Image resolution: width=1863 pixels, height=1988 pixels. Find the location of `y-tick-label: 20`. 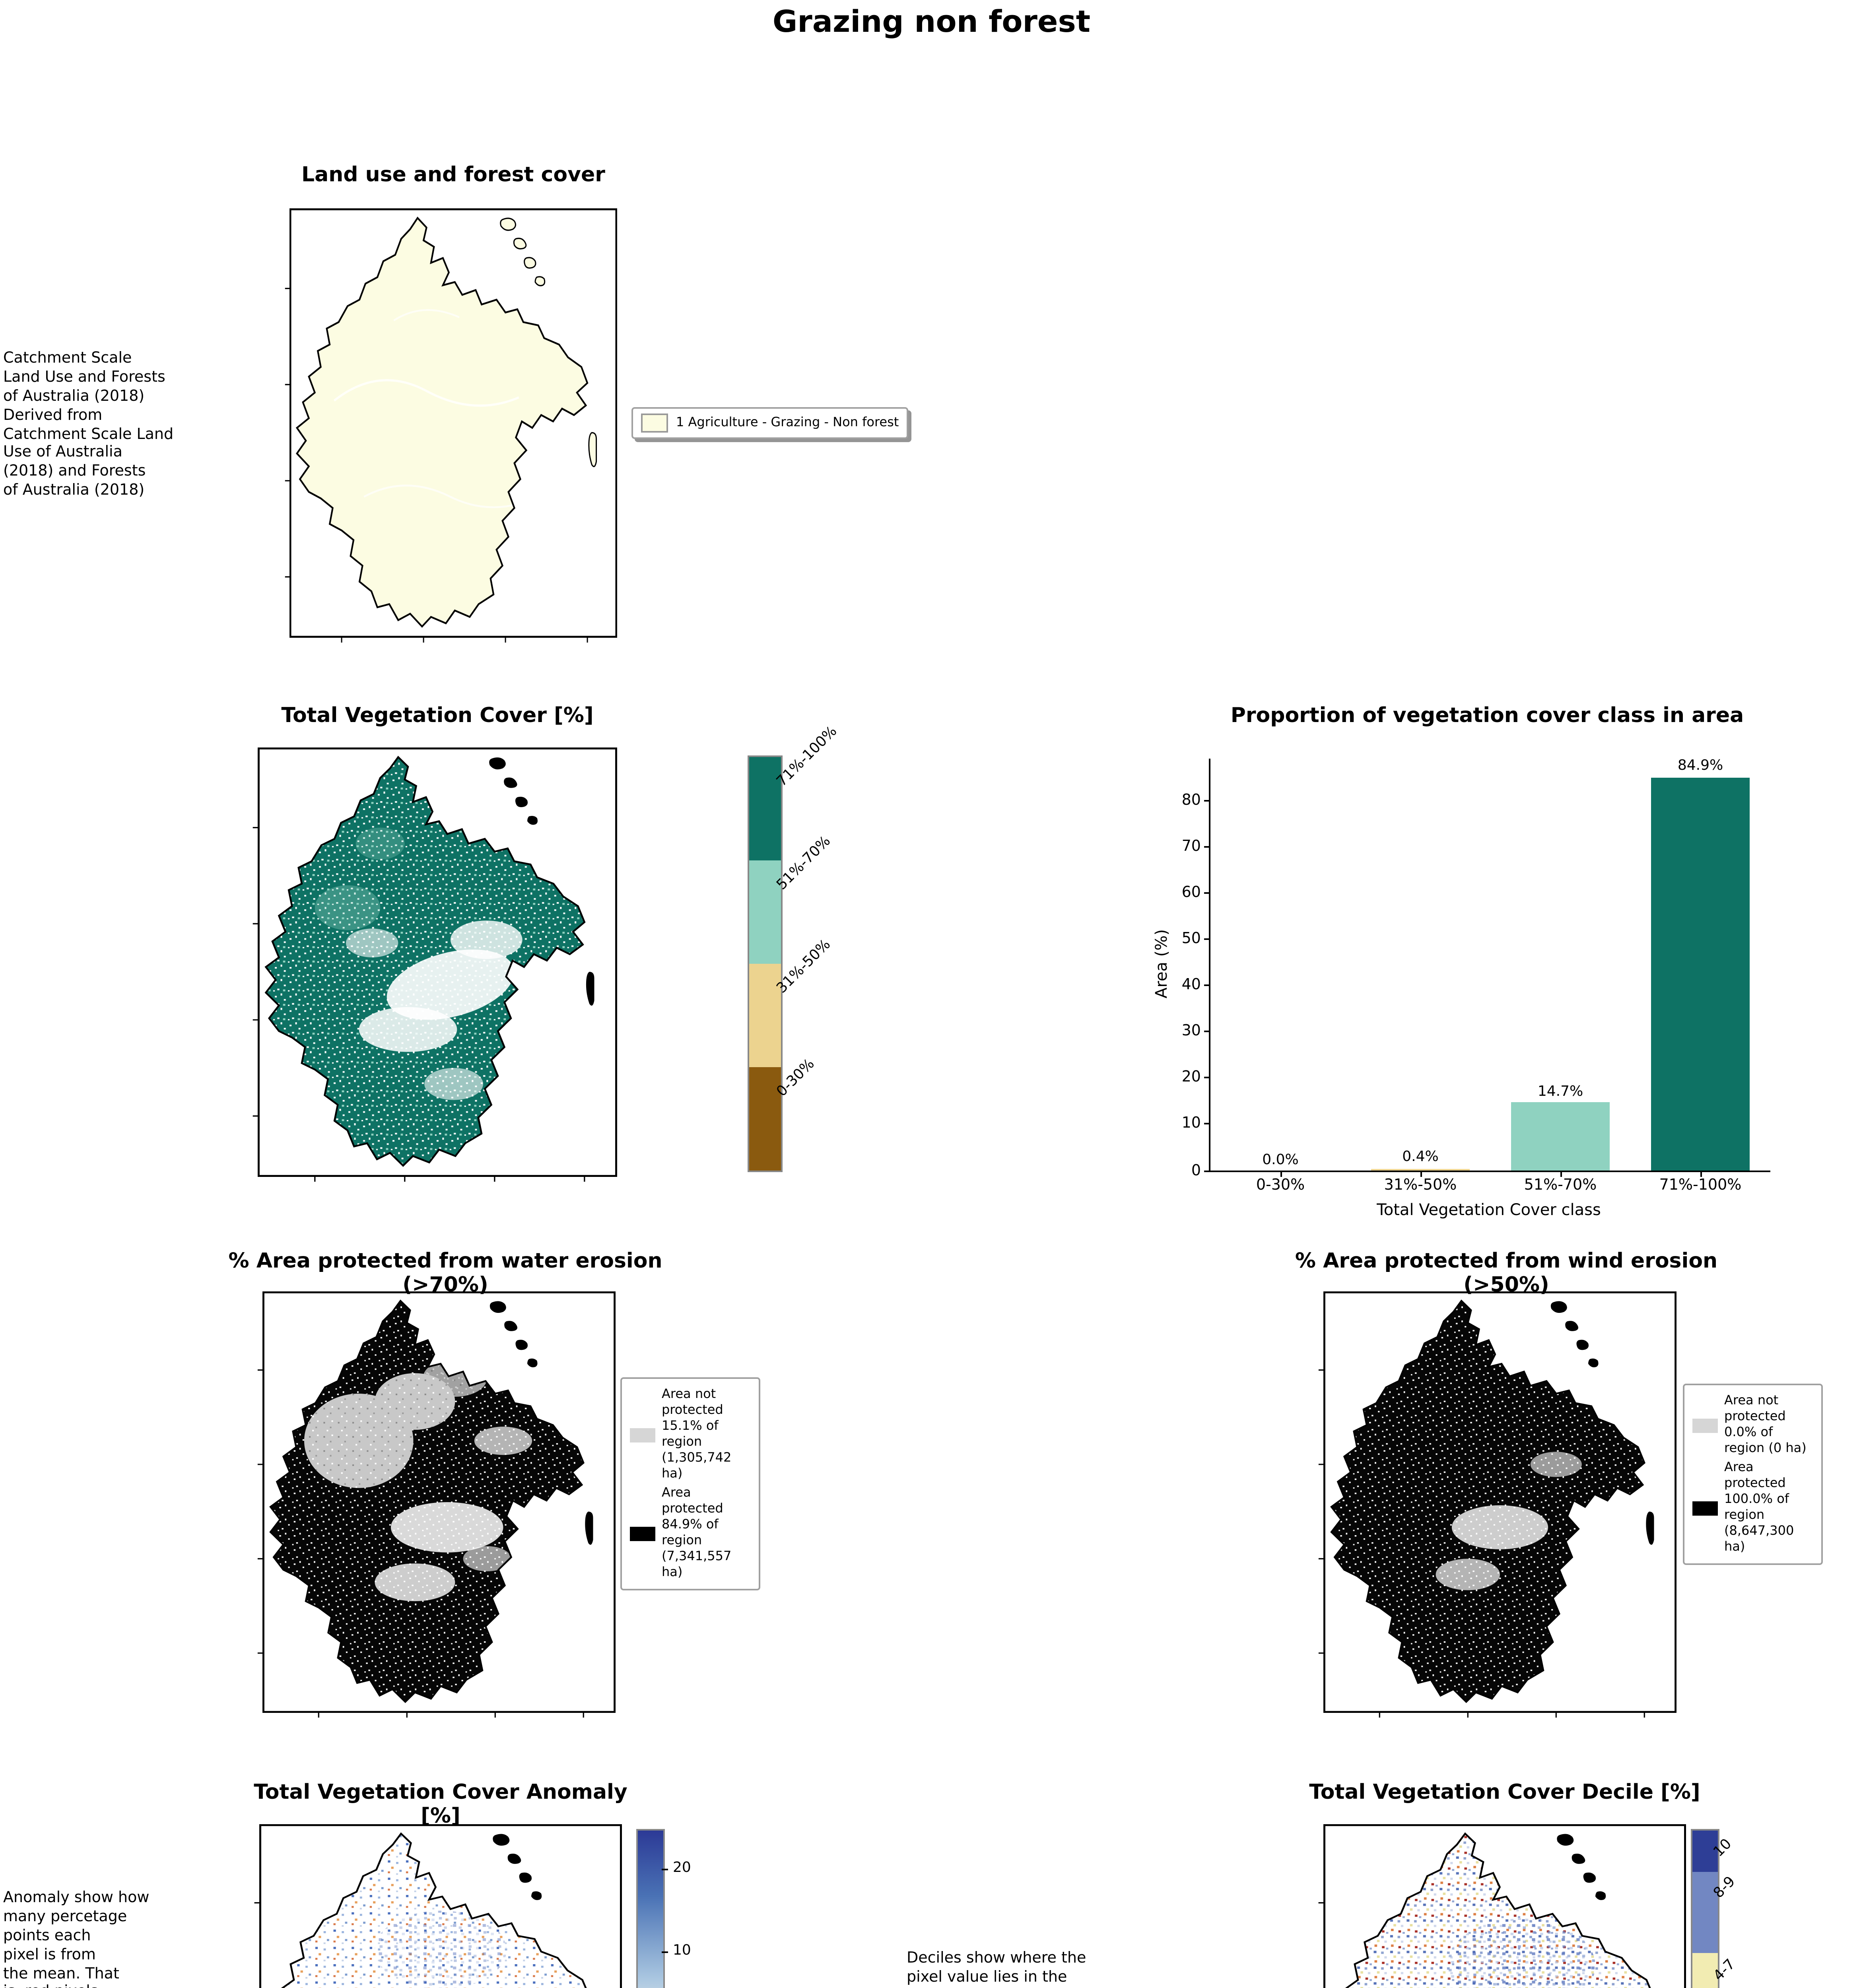

y-tick-label: 20 is located at coordinates (1191, 1078).